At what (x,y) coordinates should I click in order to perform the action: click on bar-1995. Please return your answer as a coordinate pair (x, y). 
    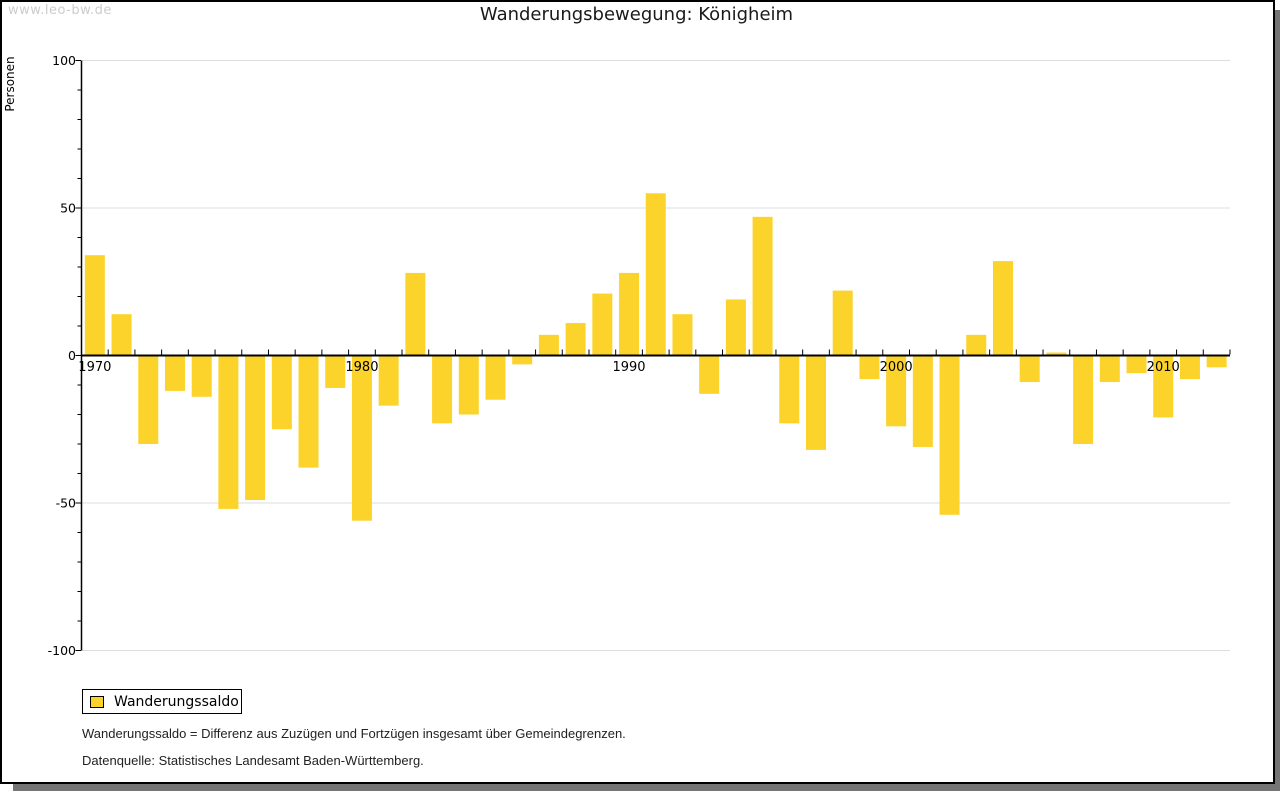
    Looking at the image, I should click on (762, 286).